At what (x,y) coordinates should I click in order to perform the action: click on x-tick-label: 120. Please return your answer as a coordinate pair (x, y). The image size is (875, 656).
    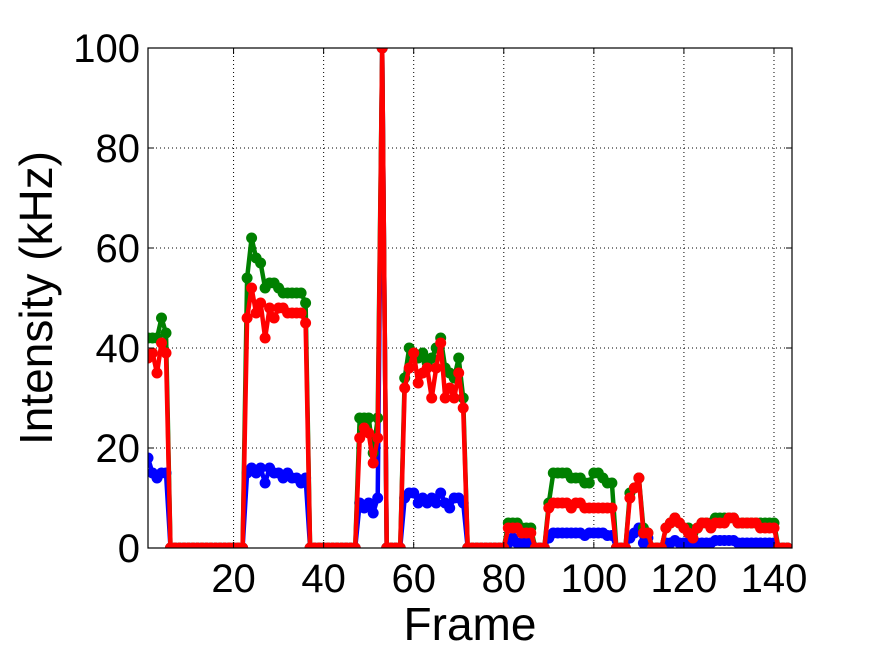
    Looking at the image, I should click on (684, 579).